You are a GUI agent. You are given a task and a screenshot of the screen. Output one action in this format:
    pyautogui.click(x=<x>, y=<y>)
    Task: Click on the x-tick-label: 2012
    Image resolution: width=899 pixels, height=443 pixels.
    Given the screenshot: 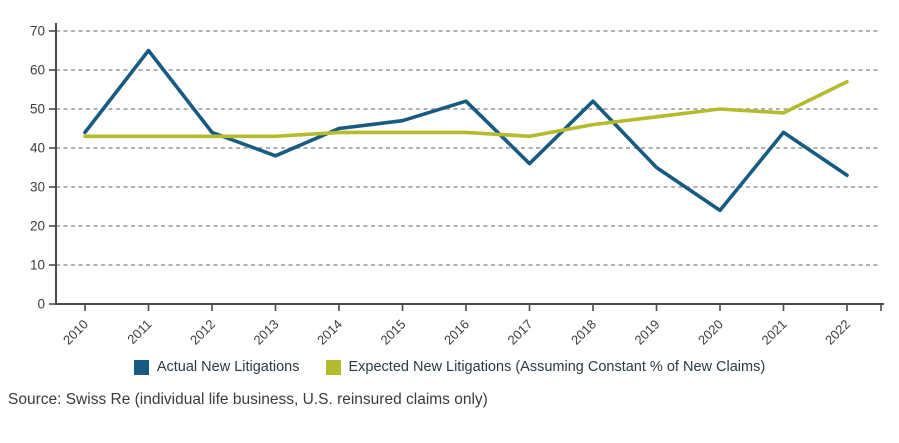 What is the action you would take?
    pyautogui.click(x=202, y=332)
    